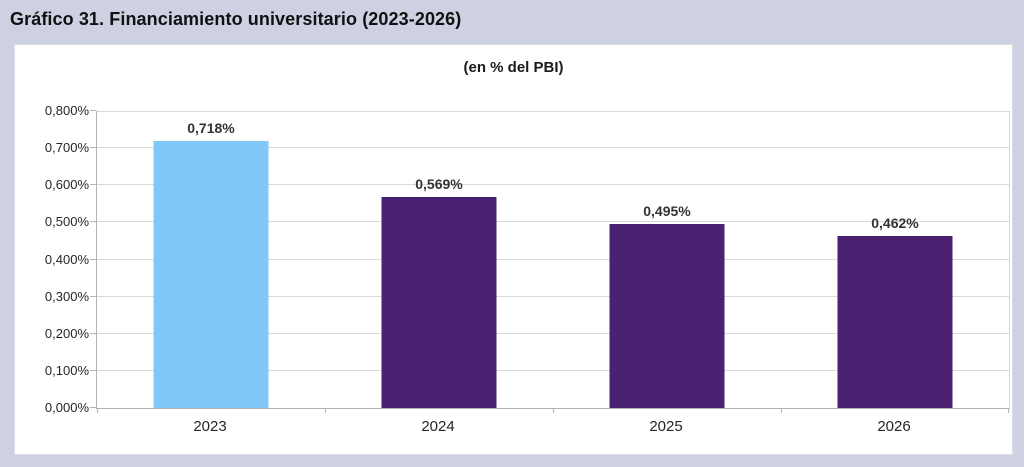  What do you see at coordinates (66, 407) in the screenshot?
I see `y-axis-tick-label: 0,000%` at bounding box center [66, 407].